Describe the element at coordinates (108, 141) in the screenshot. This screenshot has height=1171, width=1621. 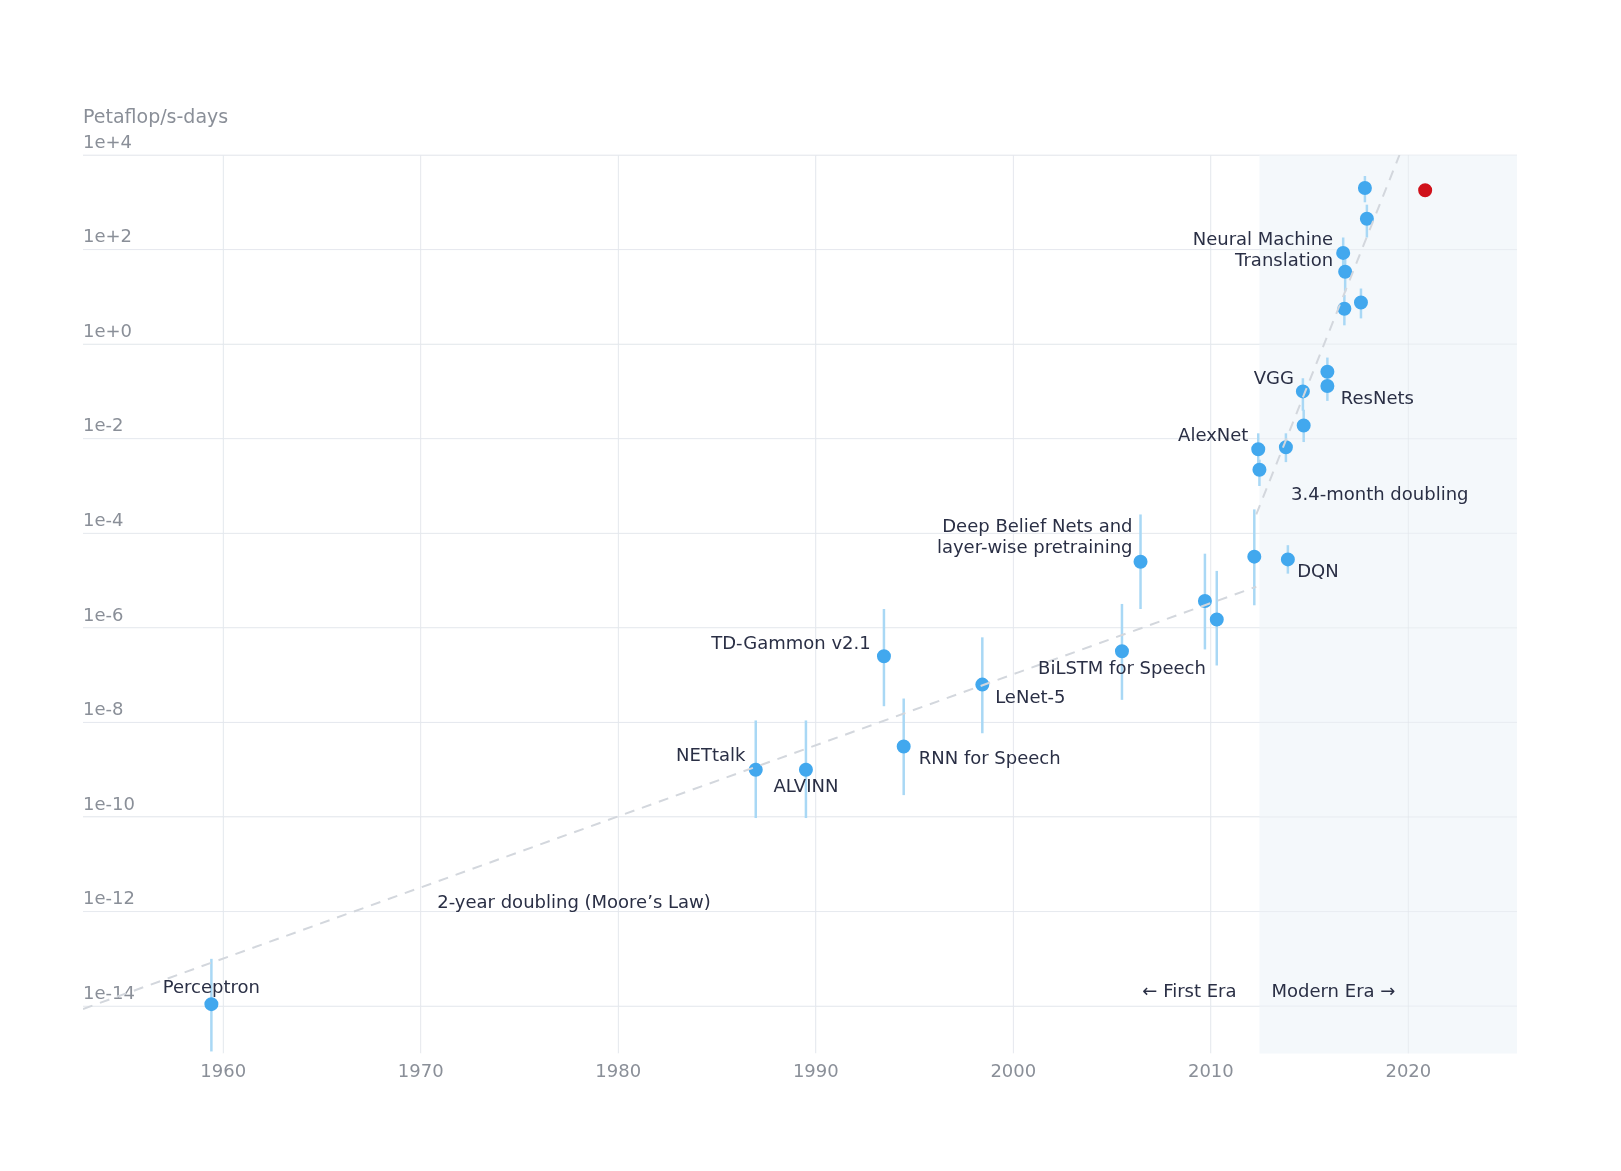
I see `y-tick-label: 1e+4` at that location.